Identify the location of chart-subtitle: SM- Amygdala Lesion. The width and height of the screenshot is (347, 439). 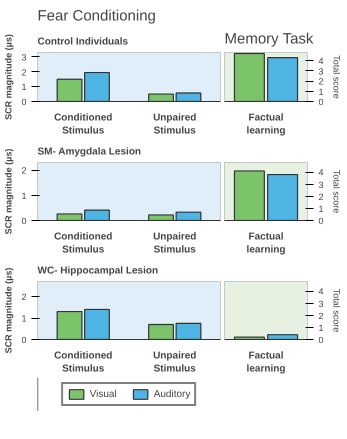
(90, 152).